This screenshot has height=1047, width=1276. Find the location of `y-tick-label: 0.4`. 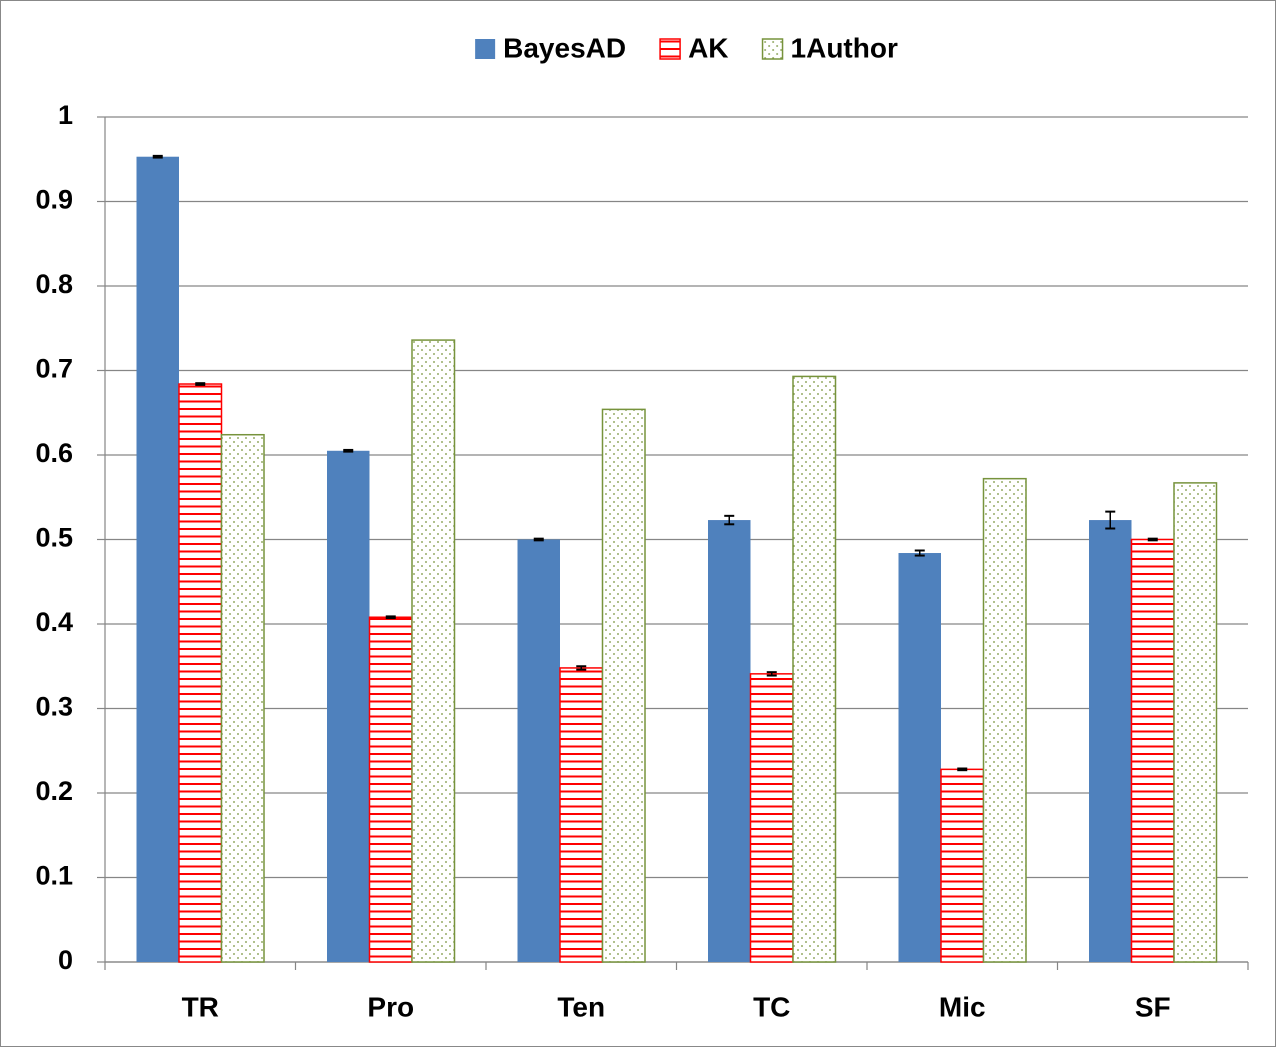

y-tick-label: 0.4 is located at coordinates (54, 622).